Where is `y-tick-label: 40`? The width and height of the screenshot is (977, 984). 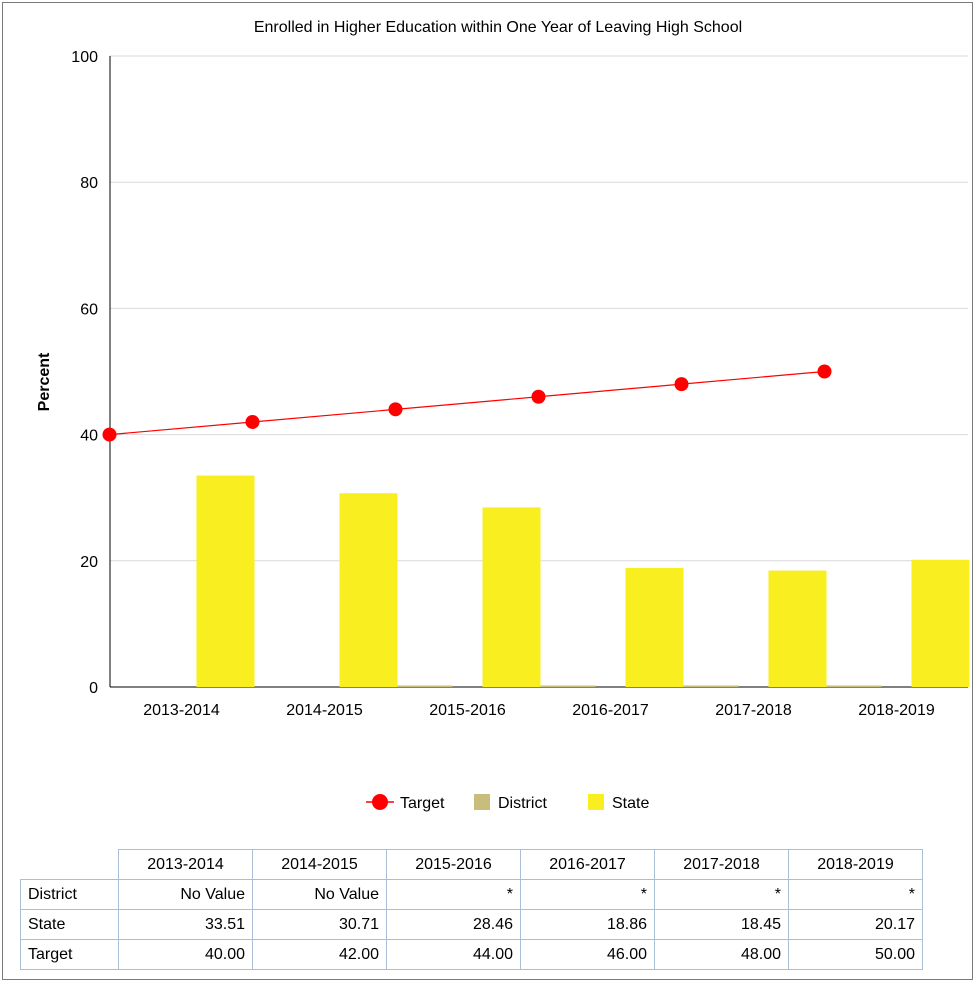
y-tick-label: 40 is located at coordinates (89, 436).